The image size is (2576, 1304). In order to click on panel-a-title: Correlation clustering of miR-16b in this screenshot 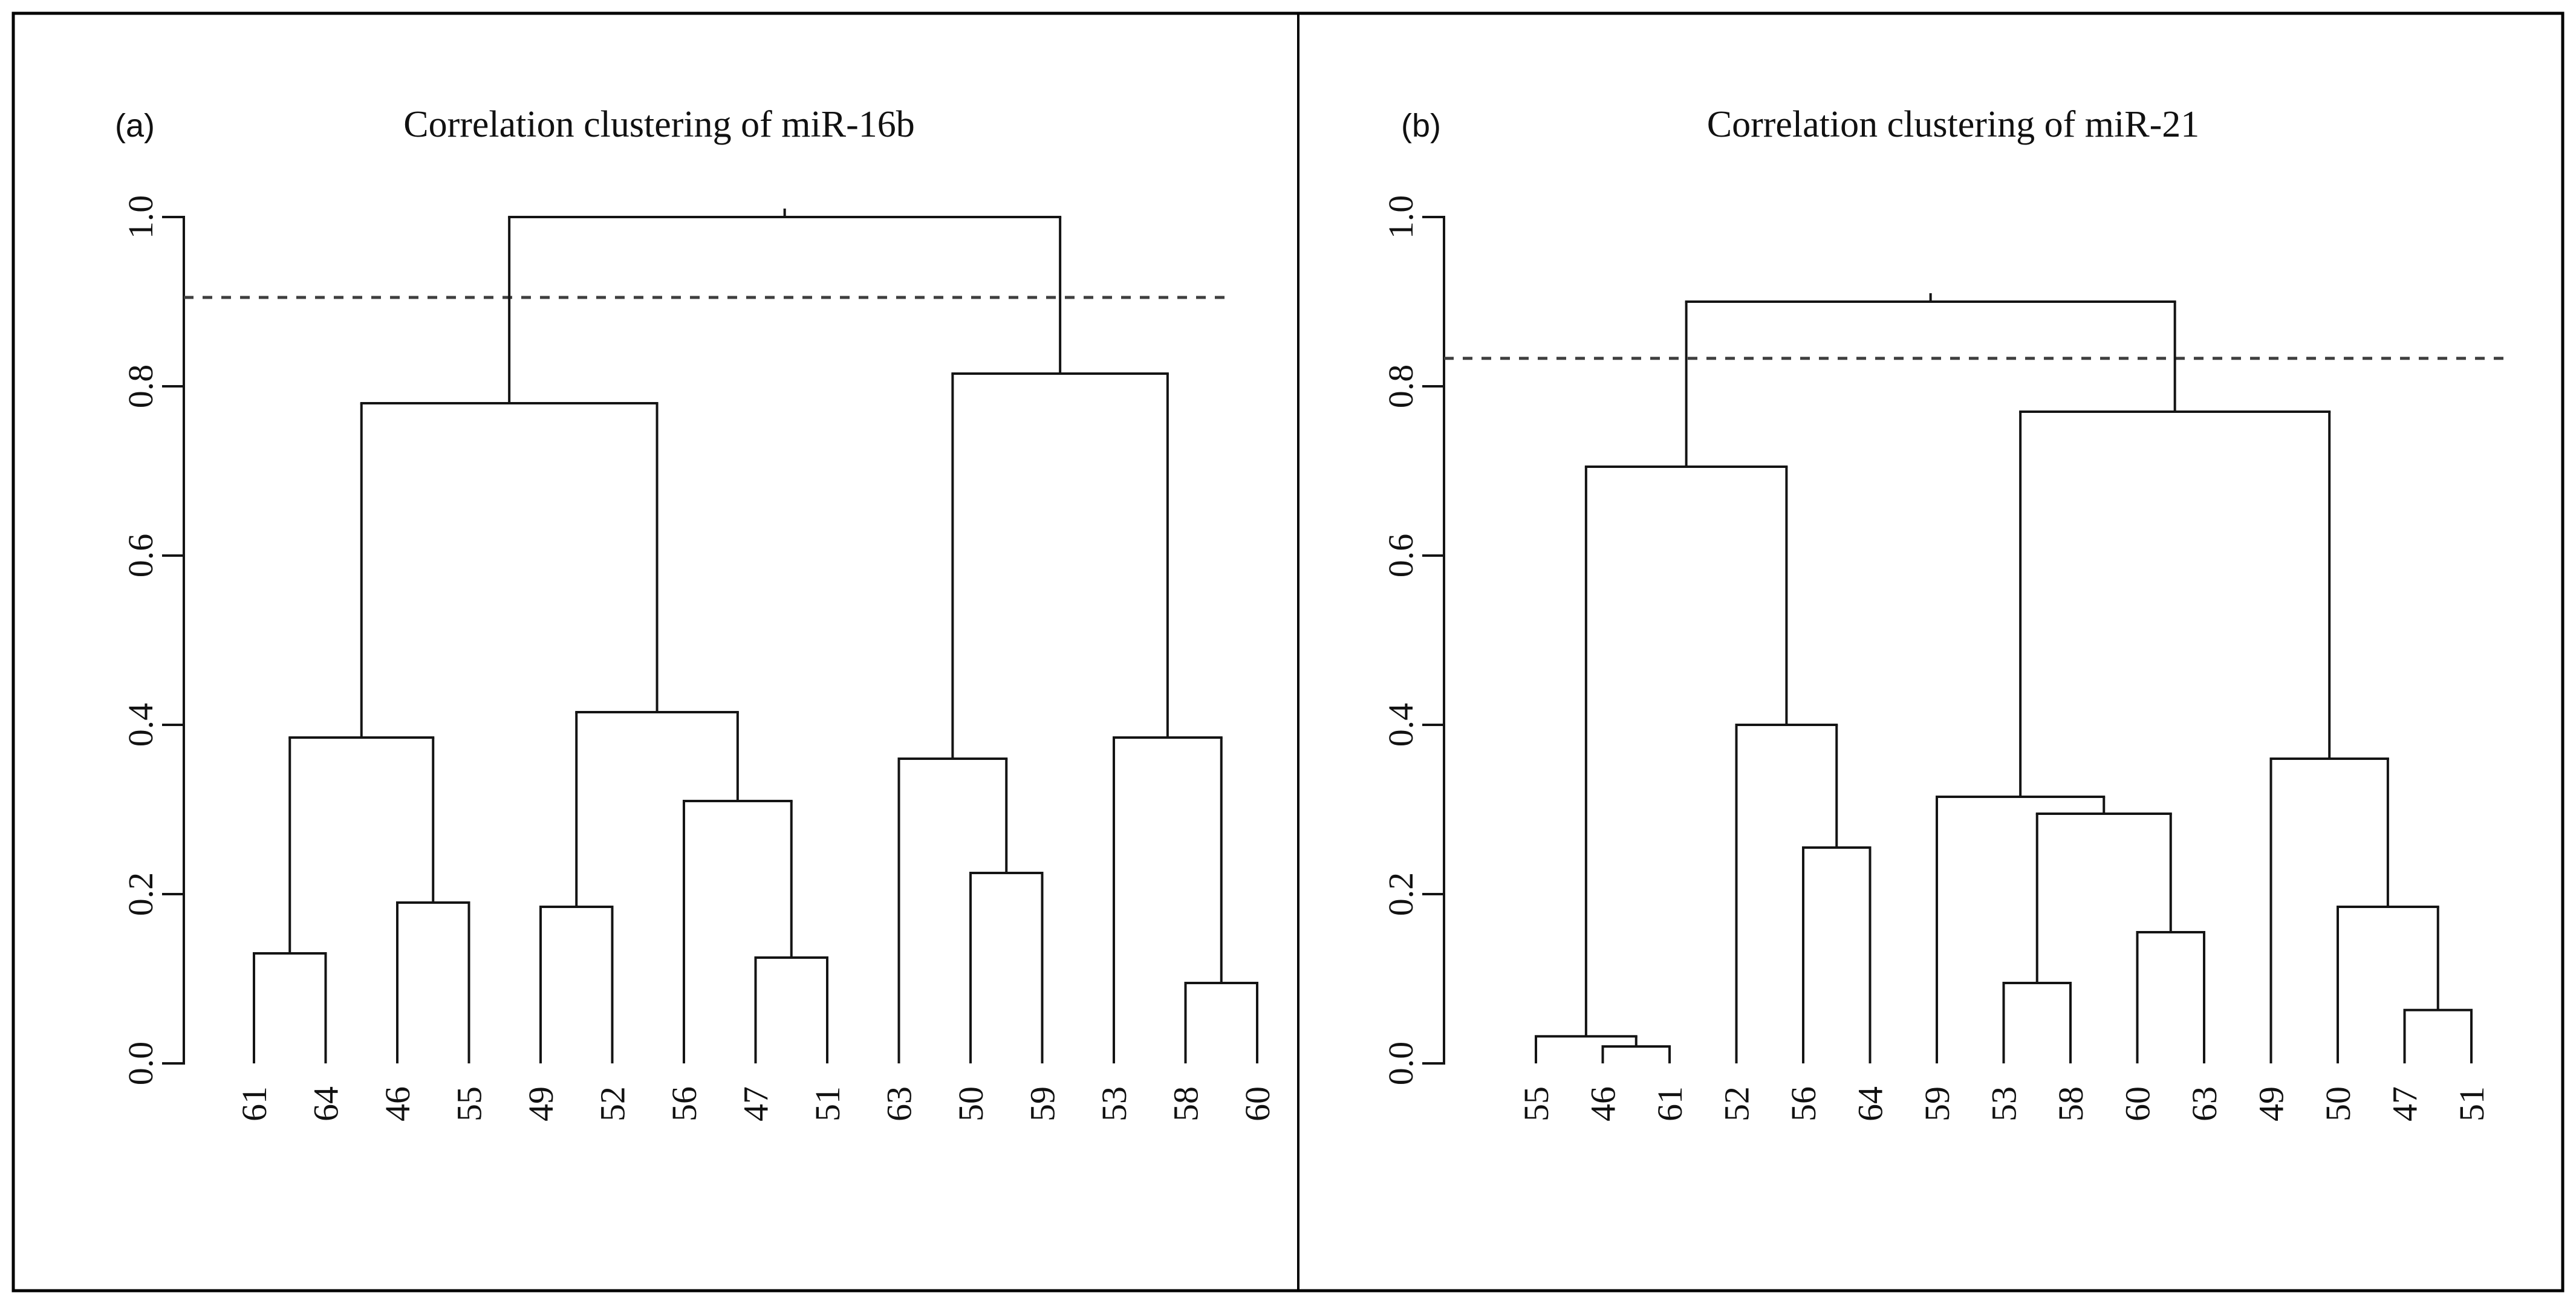, I will do `click(658, 124)`.